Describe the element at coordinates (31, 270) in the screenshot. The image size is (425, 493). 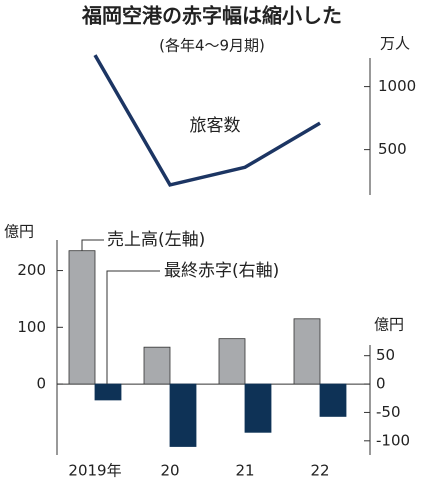
I see `y-tick-label: 200` at that location.